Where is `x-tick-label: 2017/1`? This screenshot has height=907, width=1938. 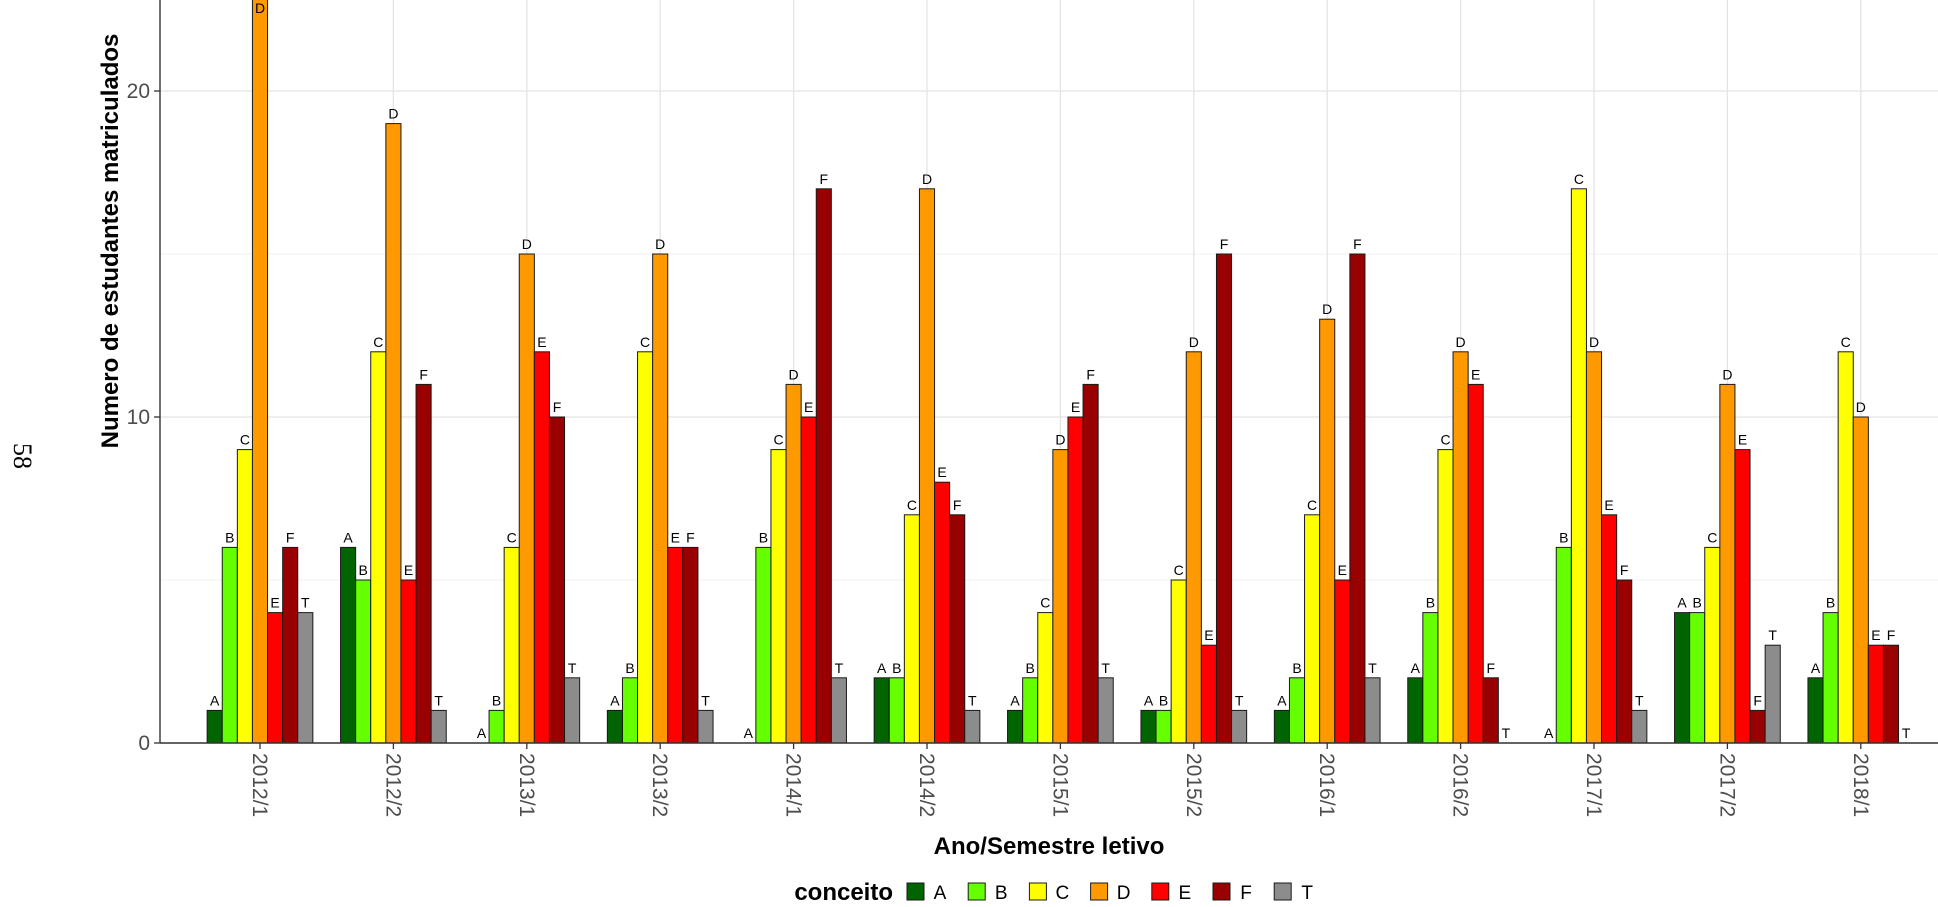 x-tick-label: 2017/1 is located at coordinates (1593, 785).